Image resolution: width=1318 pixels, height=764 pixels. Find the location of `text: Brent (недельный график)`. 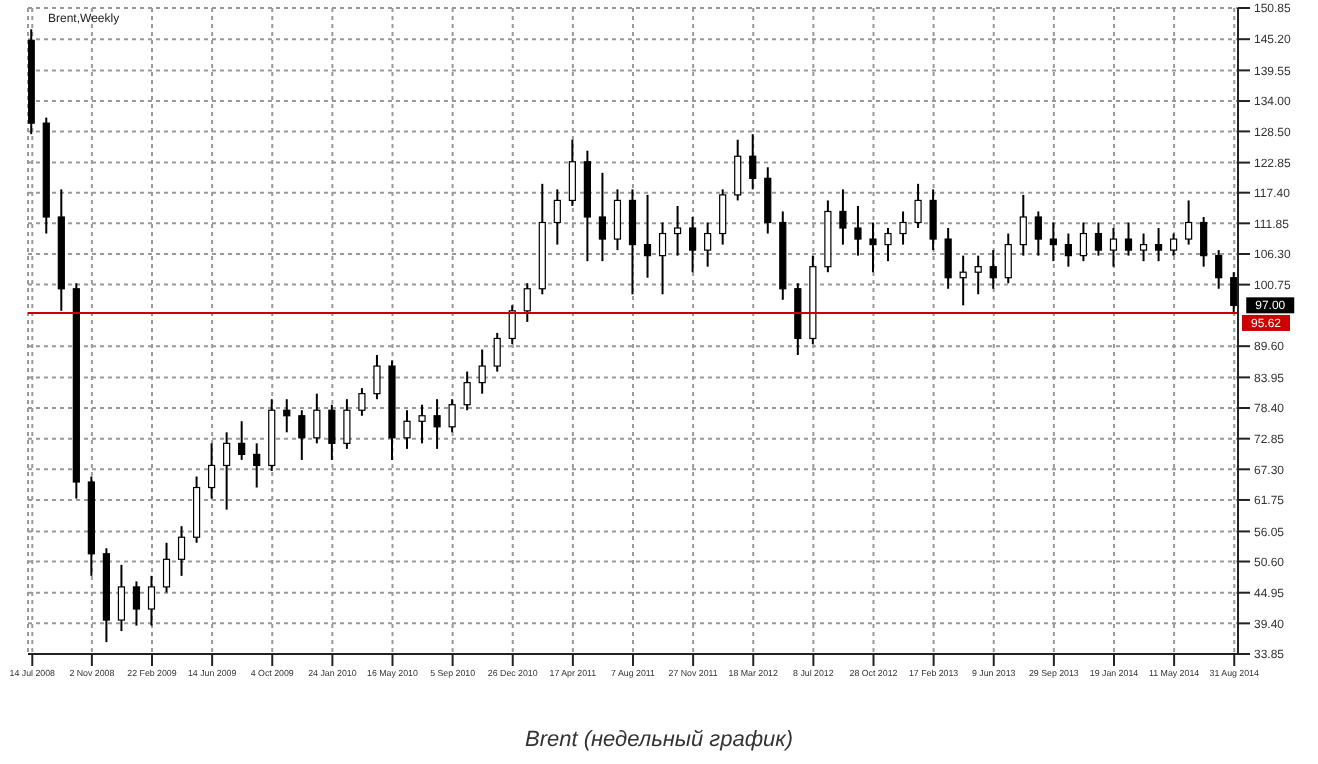

text: Brent (недельный график) is located at coordinates (659, 740).